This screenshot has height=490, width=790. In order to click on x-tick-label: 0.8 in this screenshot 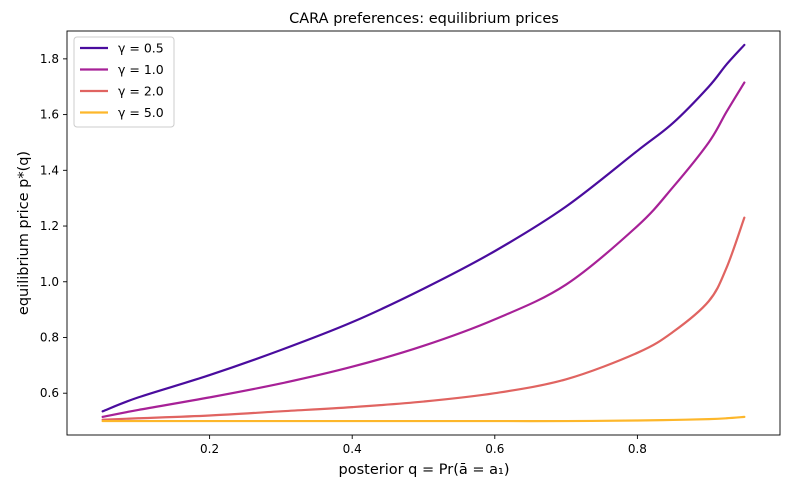, I will do `click(637, 449)`.